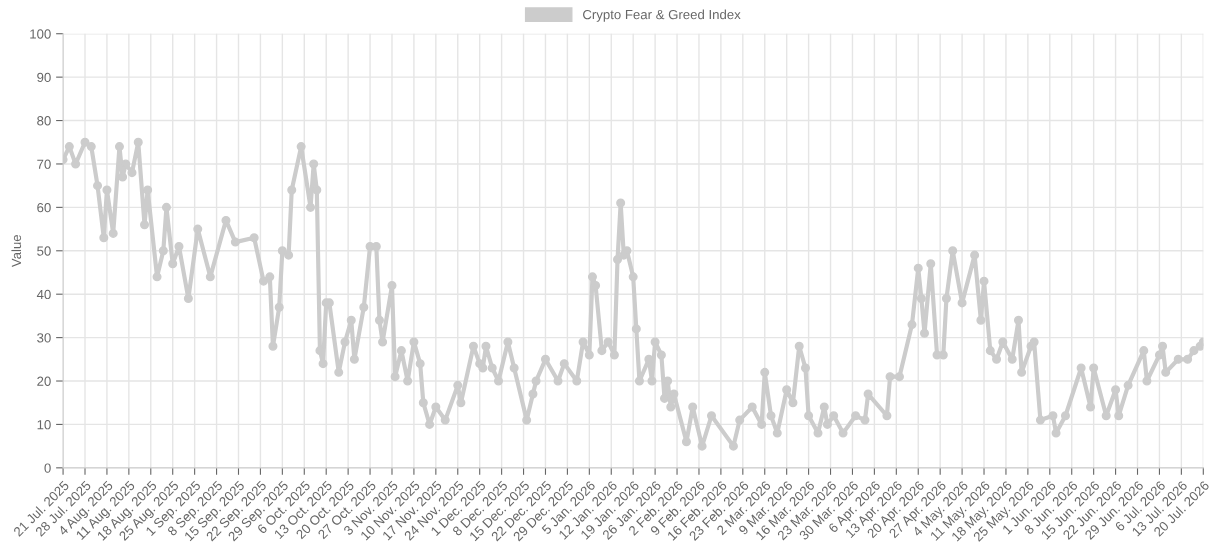 Image resolution: width=1213 pixels, height=544 pixels. Describe the element at coordinates (44, 164) in the screenshot. I see `y-tick-label: 70` at that location.